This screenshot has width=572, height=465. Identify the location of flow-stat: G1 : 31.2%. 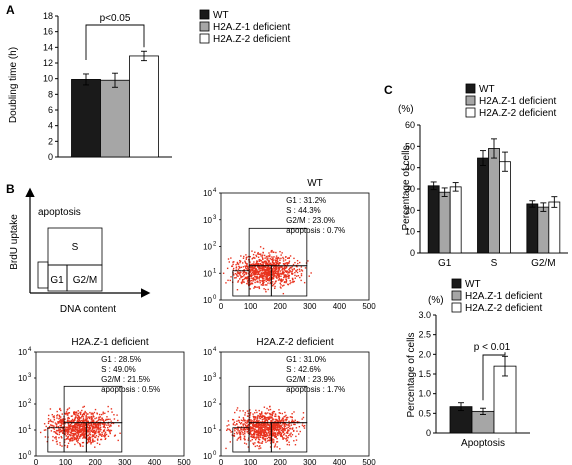
(306, 200).